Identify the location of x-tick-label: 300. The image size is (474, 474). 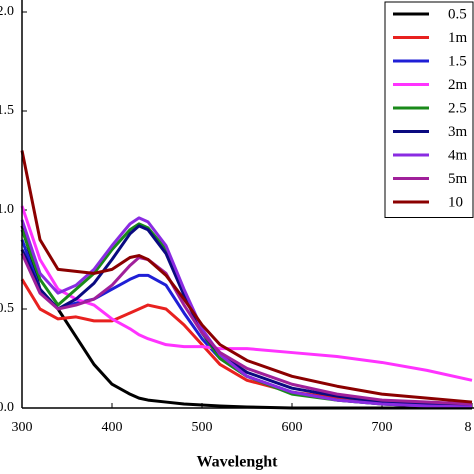
(22, 427).